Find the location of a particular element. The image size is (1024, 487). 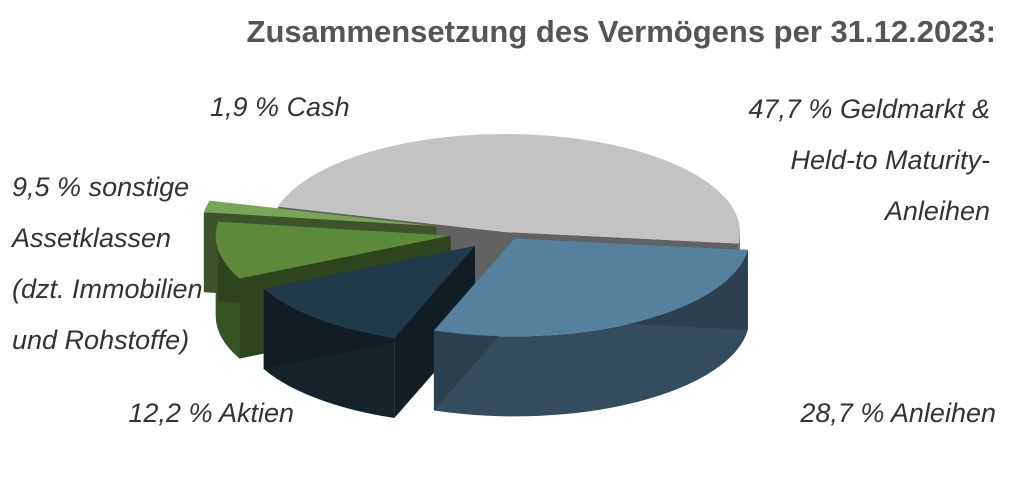

category-label: Aktien is located at coordinates (256, 413).